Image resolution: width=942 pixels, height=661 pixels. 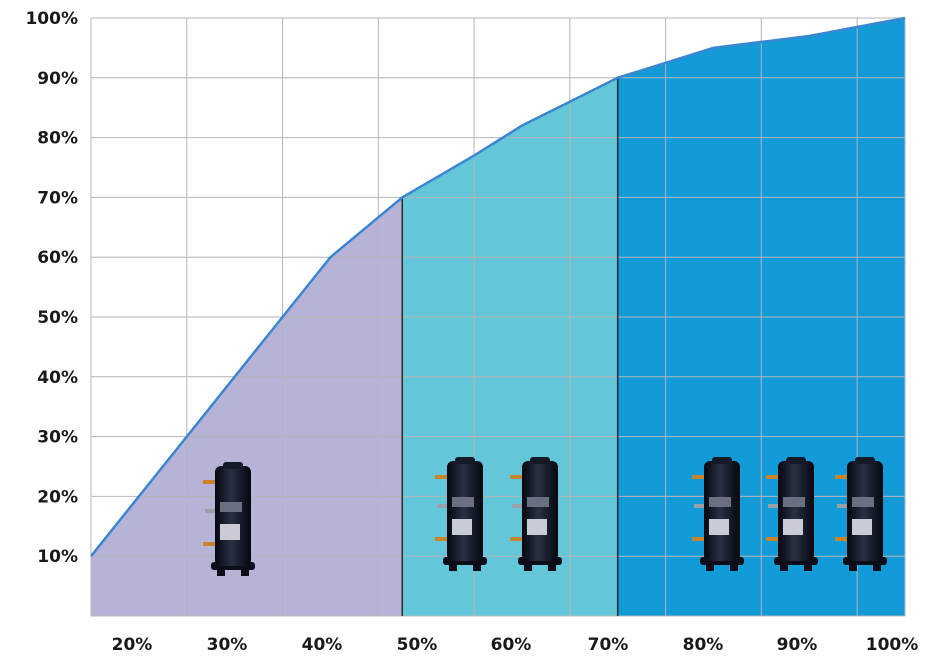 I want to click on y-tick-label: 30%, so click(x=57, y=438).